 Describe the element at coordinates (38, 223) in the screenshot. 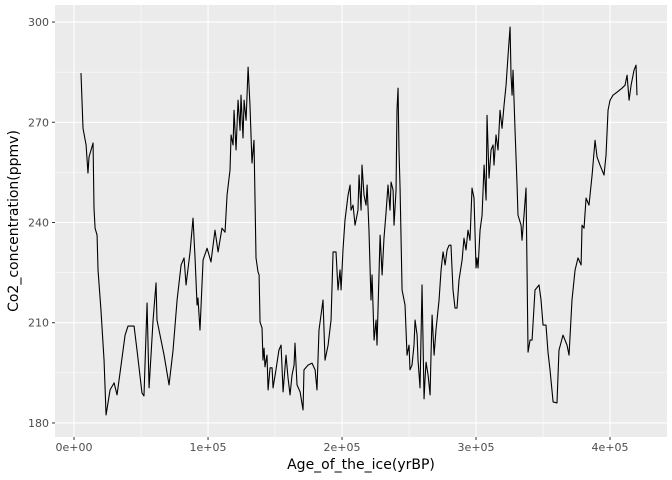

I see `y-tick-label: 240` at that location.